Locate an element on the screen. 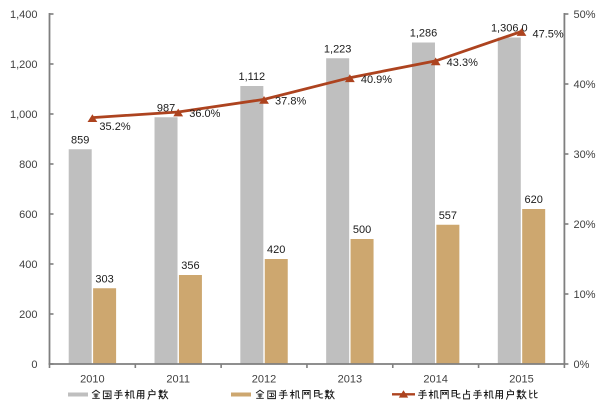 This screenshot has width=600, height=410. svg-text: 2011 is located at coordinates (178, 380).